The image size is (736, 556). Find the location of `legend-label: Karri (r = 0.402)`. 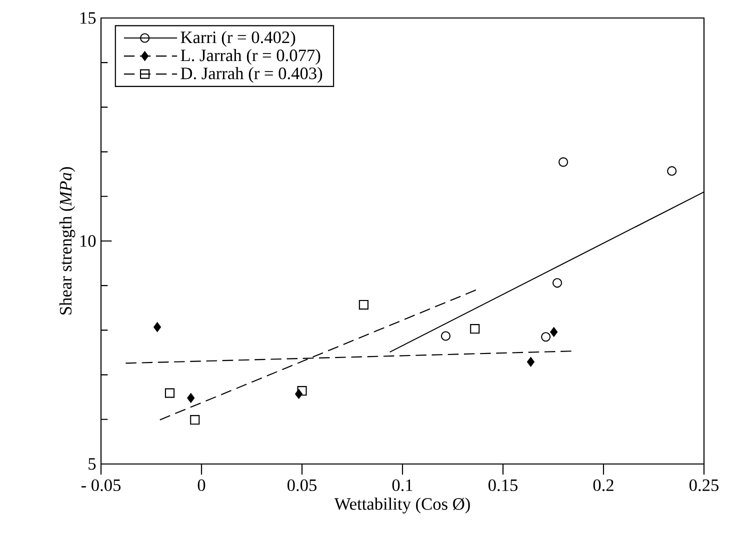

legend-label: Karri (r = 0.402) is located at coordinates (238, 39).